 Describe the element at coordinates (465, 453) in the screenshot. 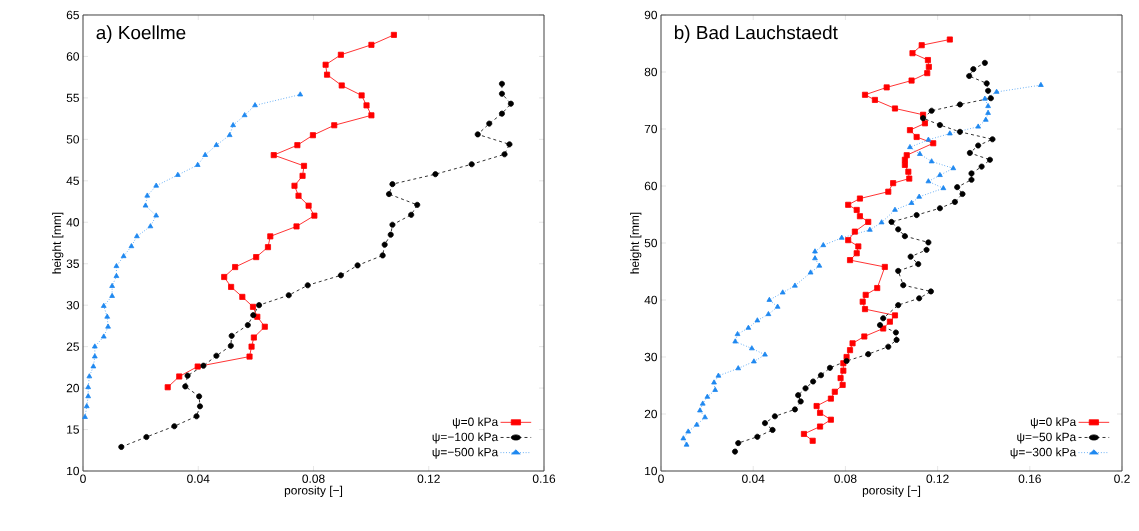

I see `legend-label: ψ=−500 kPa` at that location.